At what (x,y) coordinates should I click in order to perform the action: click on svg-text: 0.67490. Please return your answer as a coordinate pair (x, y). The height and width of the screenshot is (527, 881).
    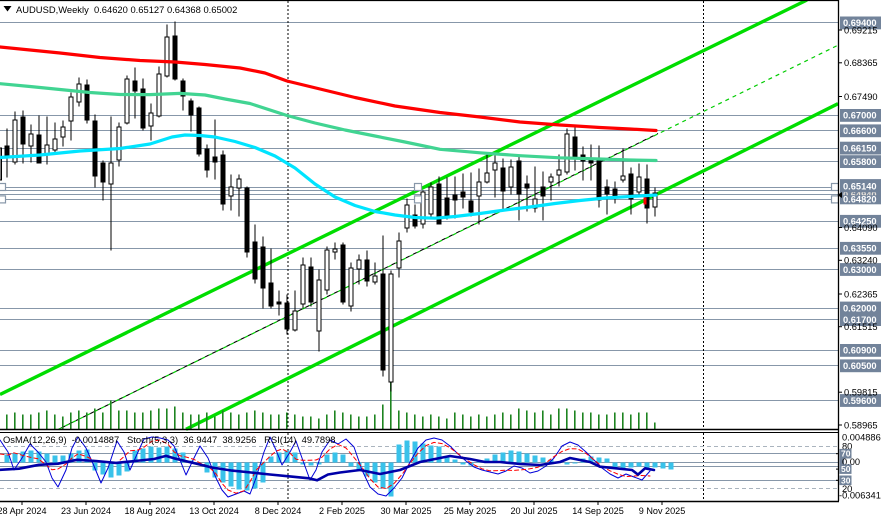
    Looking at the image, I should click on (861, 97).